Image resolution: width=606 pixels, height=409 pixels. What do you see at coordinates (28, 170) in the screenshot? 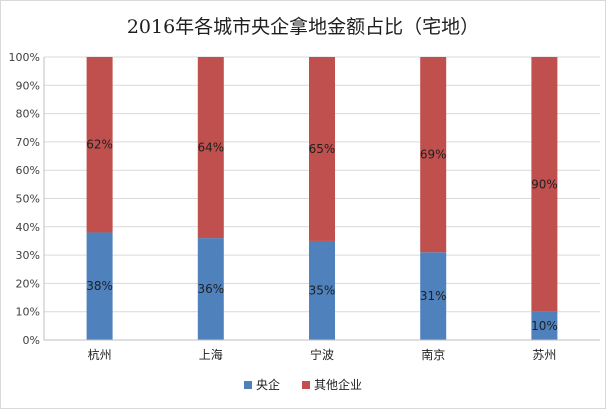
I see `y-tick-label: 60%` at bounding box center [28, 170].